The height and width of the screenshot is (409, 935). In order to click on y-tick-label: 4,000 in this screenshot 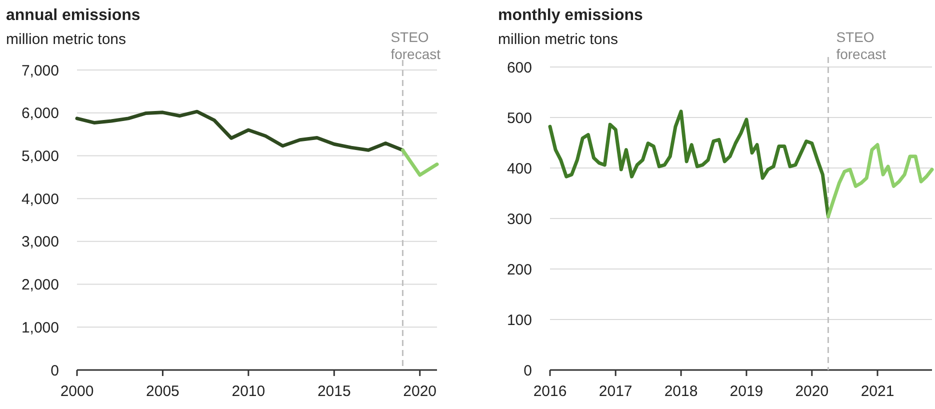, I will do `click(40, 199)`.